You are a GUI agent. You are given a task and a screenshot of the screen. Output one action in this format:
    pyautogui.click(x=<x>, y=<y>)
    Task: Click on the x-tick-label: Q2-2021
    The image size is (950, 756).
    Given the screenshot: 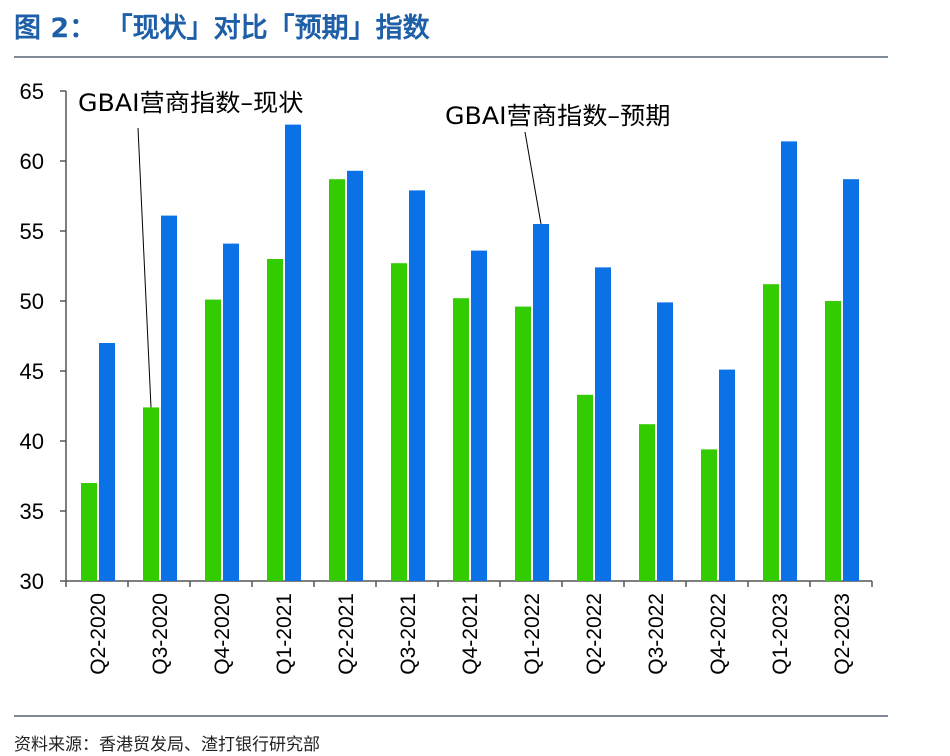 What is the action you would take?
    pyautogui.click(x=346, y=634)
    